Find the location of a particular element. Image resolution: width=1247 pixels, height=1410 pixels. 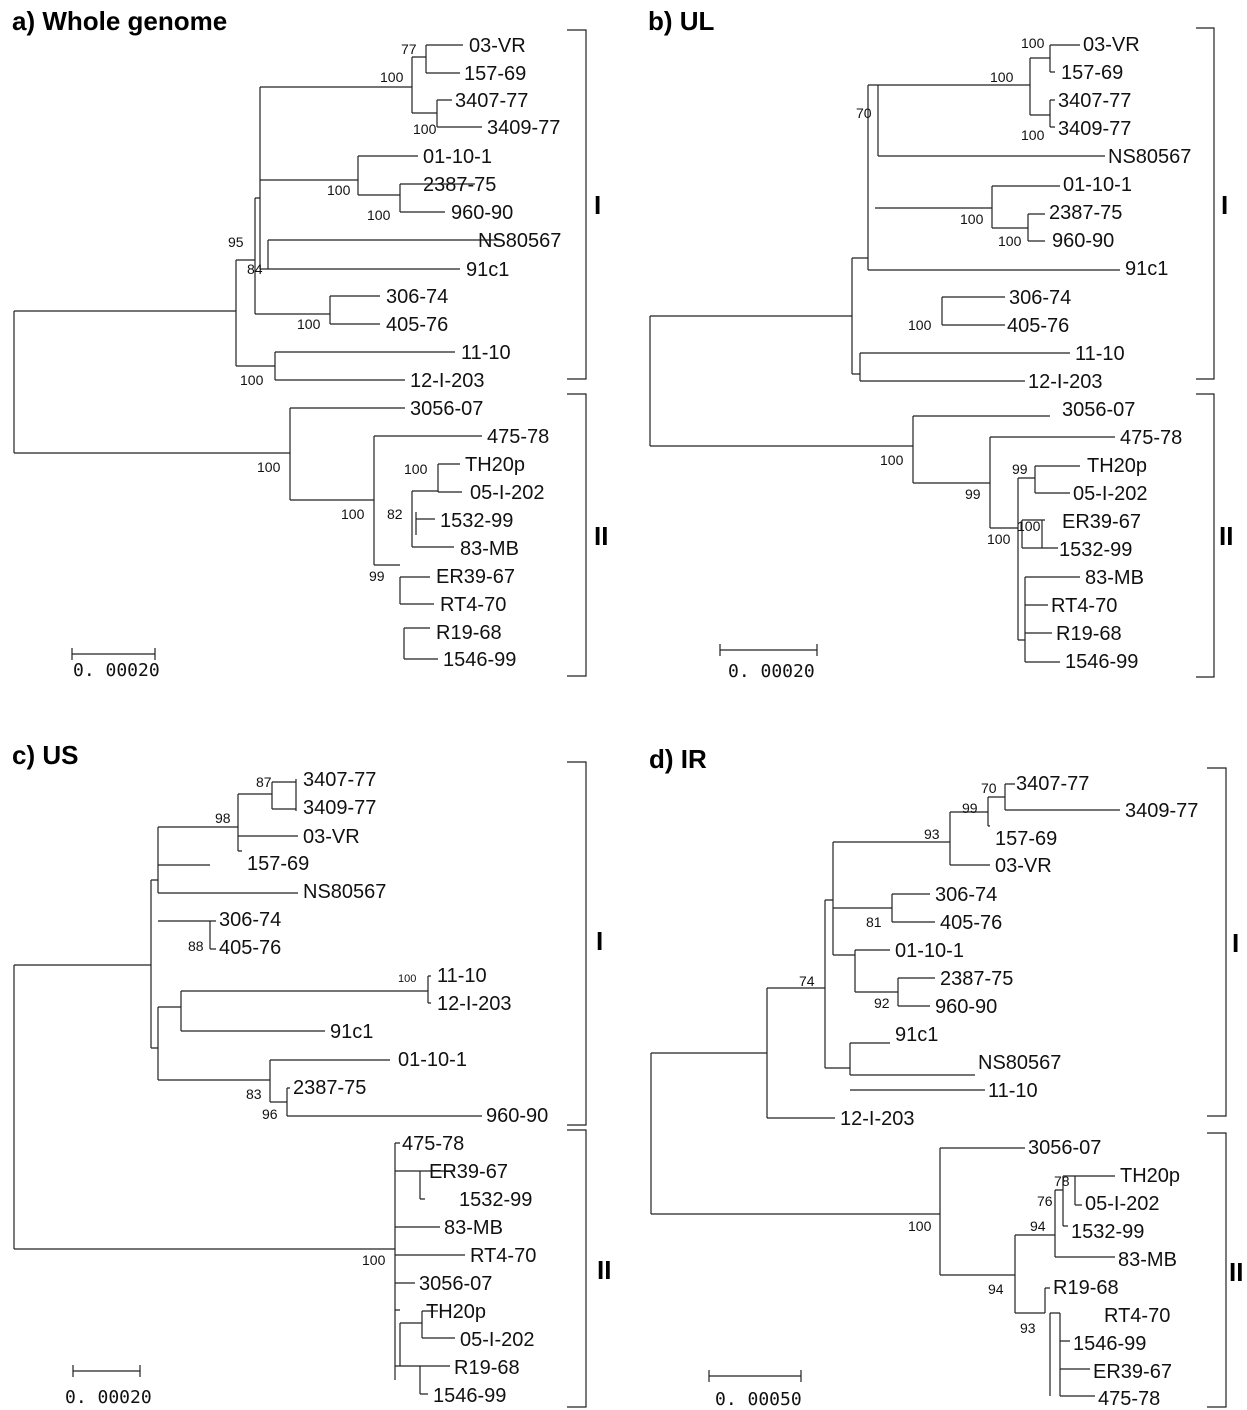

panel-b-clade-label-II: II is located at coordinates (1226, 536).